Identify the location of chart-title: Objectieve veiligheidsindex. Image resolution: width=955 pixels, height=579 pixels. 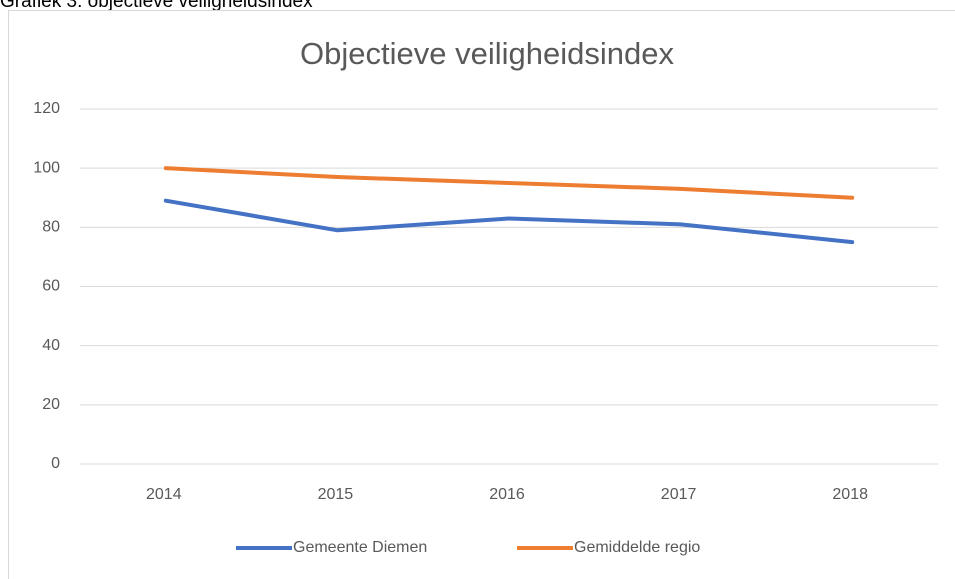
(487, 53).